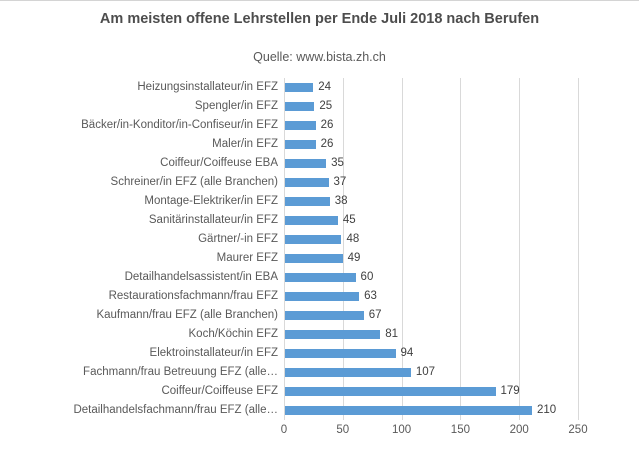 The width and height of the screenshot is (639, 457). Describe the element at coordinates (326, 106) in the screenshot. I see `value-label: 25` at that location.